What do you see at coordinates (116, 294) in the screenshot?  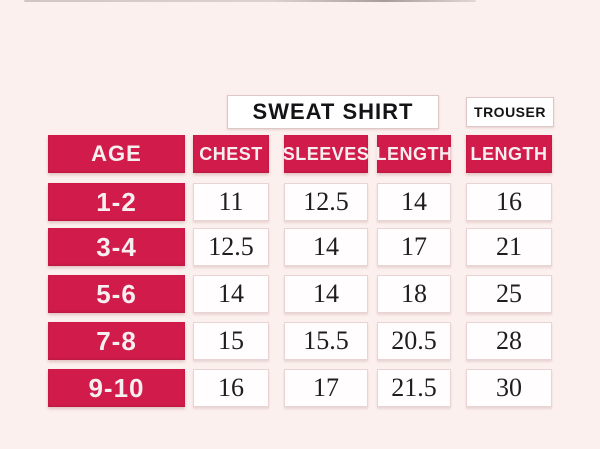 I see `age-cell: 5-6` at bounding box center [116, 294].